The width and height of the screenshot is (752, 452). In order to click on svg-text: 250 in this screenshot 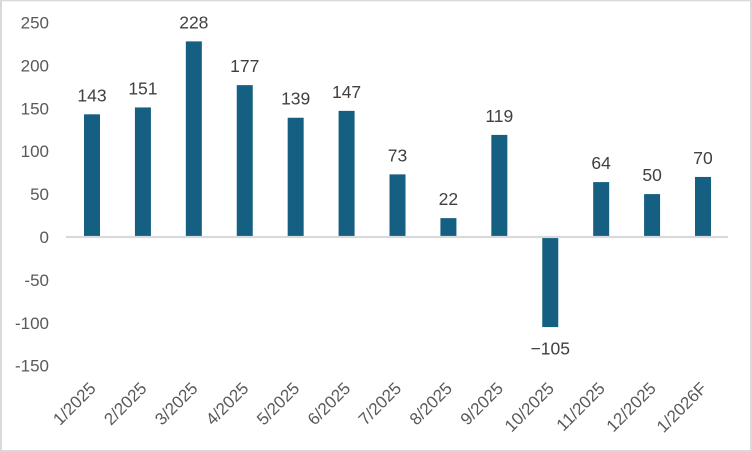, I will do `click(35, 23)`.